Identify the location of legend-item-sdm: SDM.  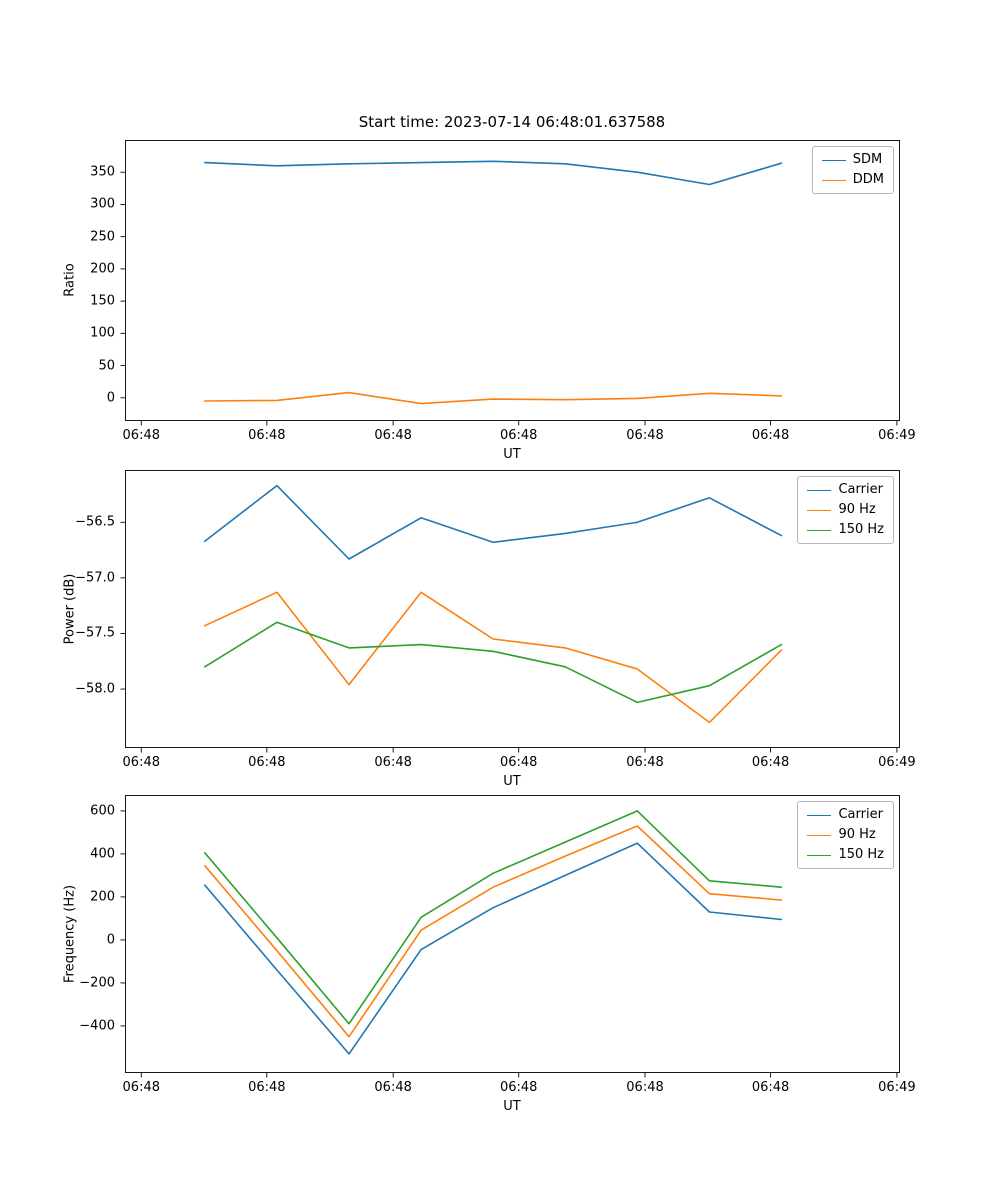
(852, 160).